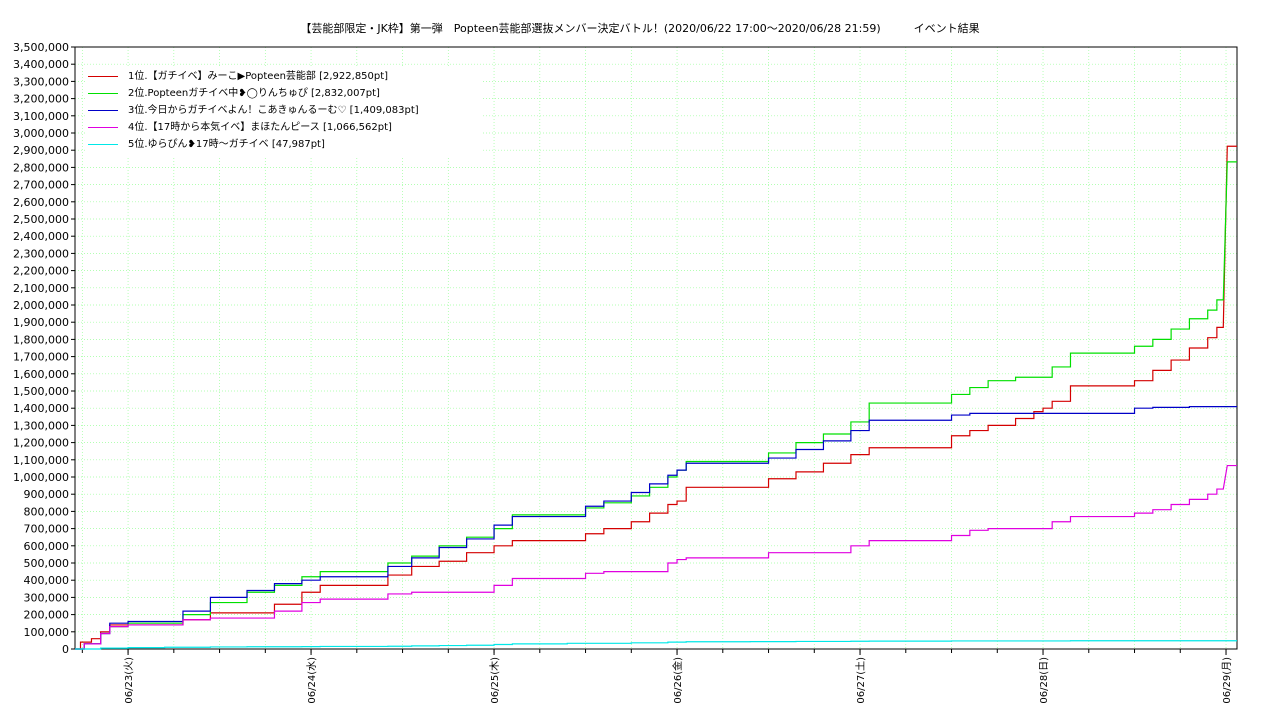 The image size is (1280, 720). What do you see at coordinates (41, 202) in the screenshot?
I see `y-tick-label: 2,600,000` at bounding box center [41, 202].